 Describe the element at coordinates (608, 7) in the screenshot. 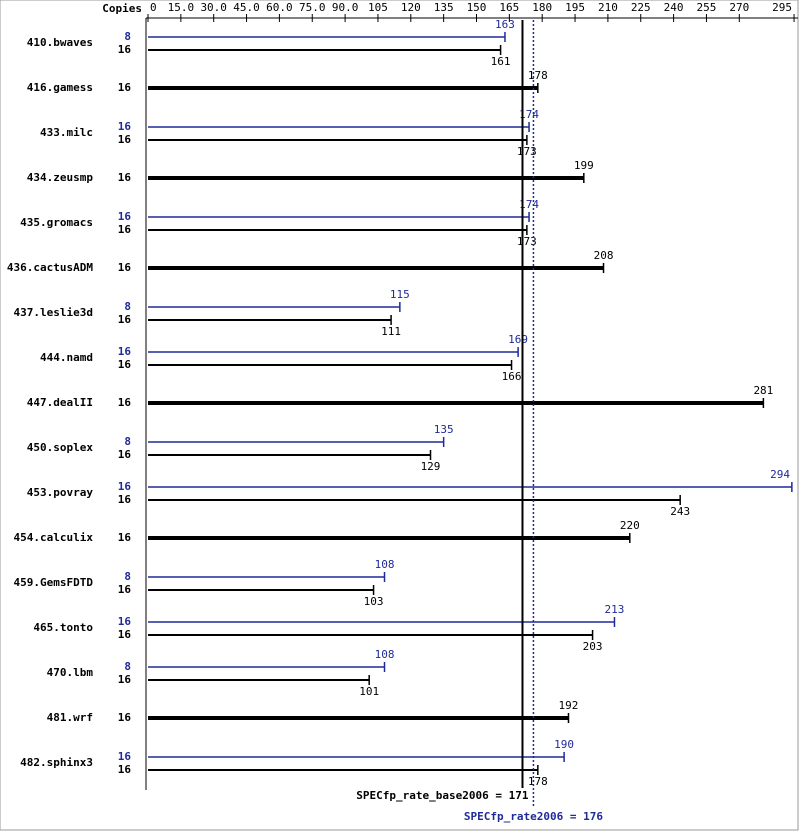

I see `x-tick-label: 210` at that location.